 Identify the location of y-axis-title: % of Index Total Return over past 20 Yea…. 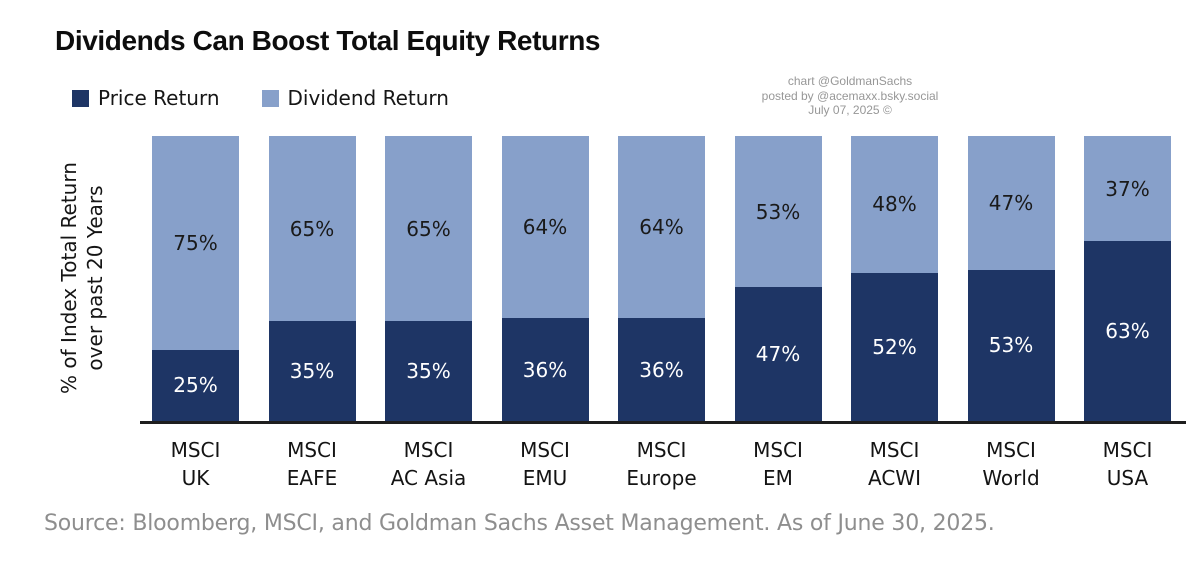
(82, 278).